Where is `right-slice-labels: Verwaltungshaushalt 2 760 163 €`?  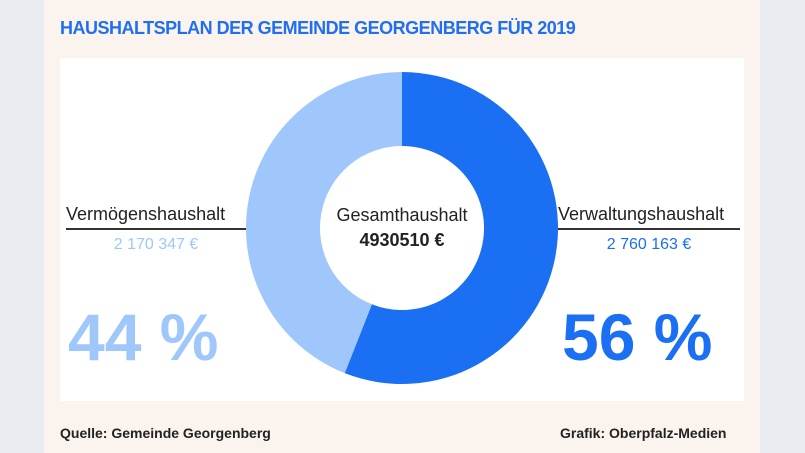 right-slice-labels: Verwaltungshaushalt 2 760 163 € is located at coordinates (649, 229).